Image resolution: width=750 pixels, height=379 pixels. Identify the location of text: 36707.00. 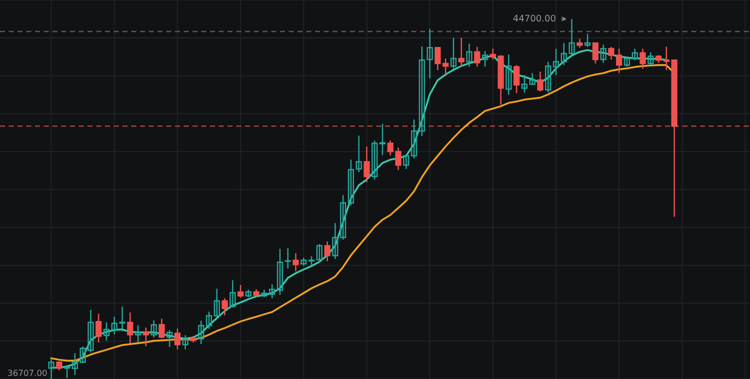
(27, 373).